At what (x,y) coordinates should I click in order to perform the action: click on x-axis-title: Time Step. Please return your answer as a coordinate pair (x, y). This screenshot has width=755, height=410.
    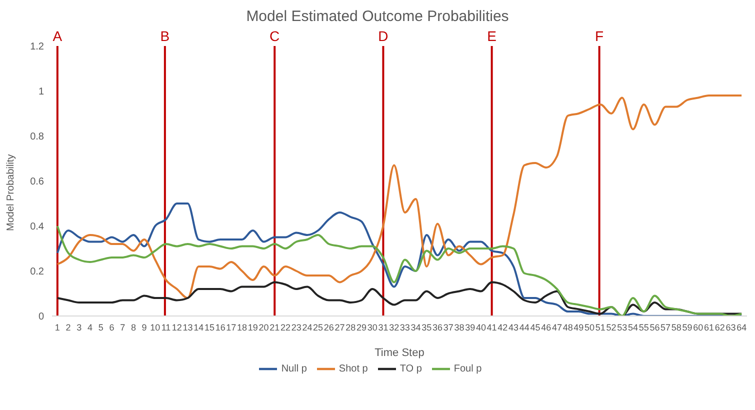
    Looking at the image, I should click on (399, 353).